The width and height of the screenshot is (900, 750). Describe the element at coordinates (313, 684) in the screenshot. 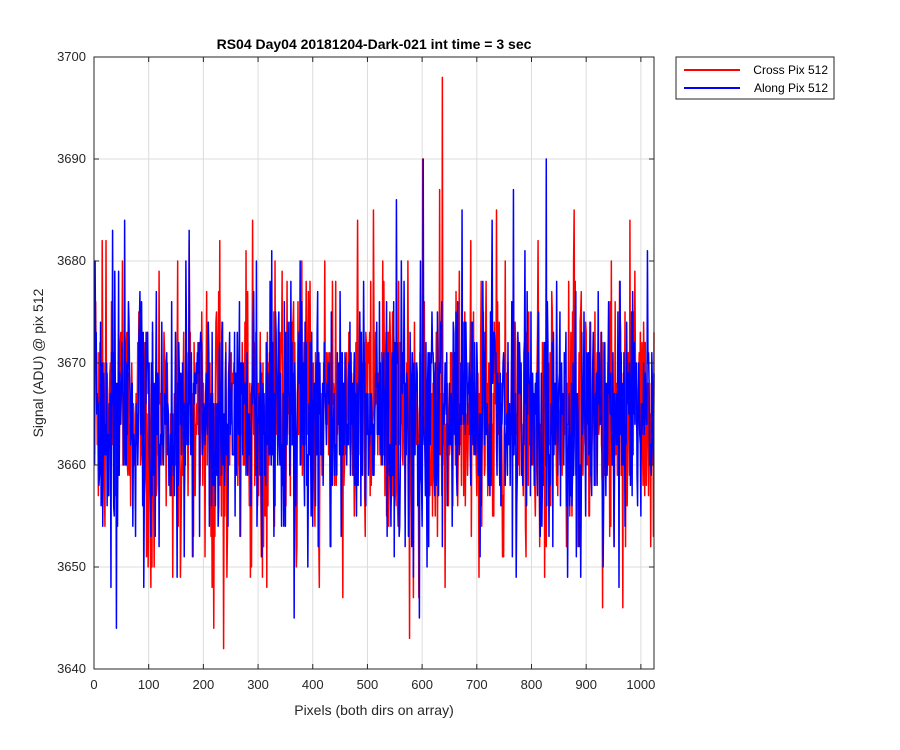

I see `x-tick-label: 400` at that location.